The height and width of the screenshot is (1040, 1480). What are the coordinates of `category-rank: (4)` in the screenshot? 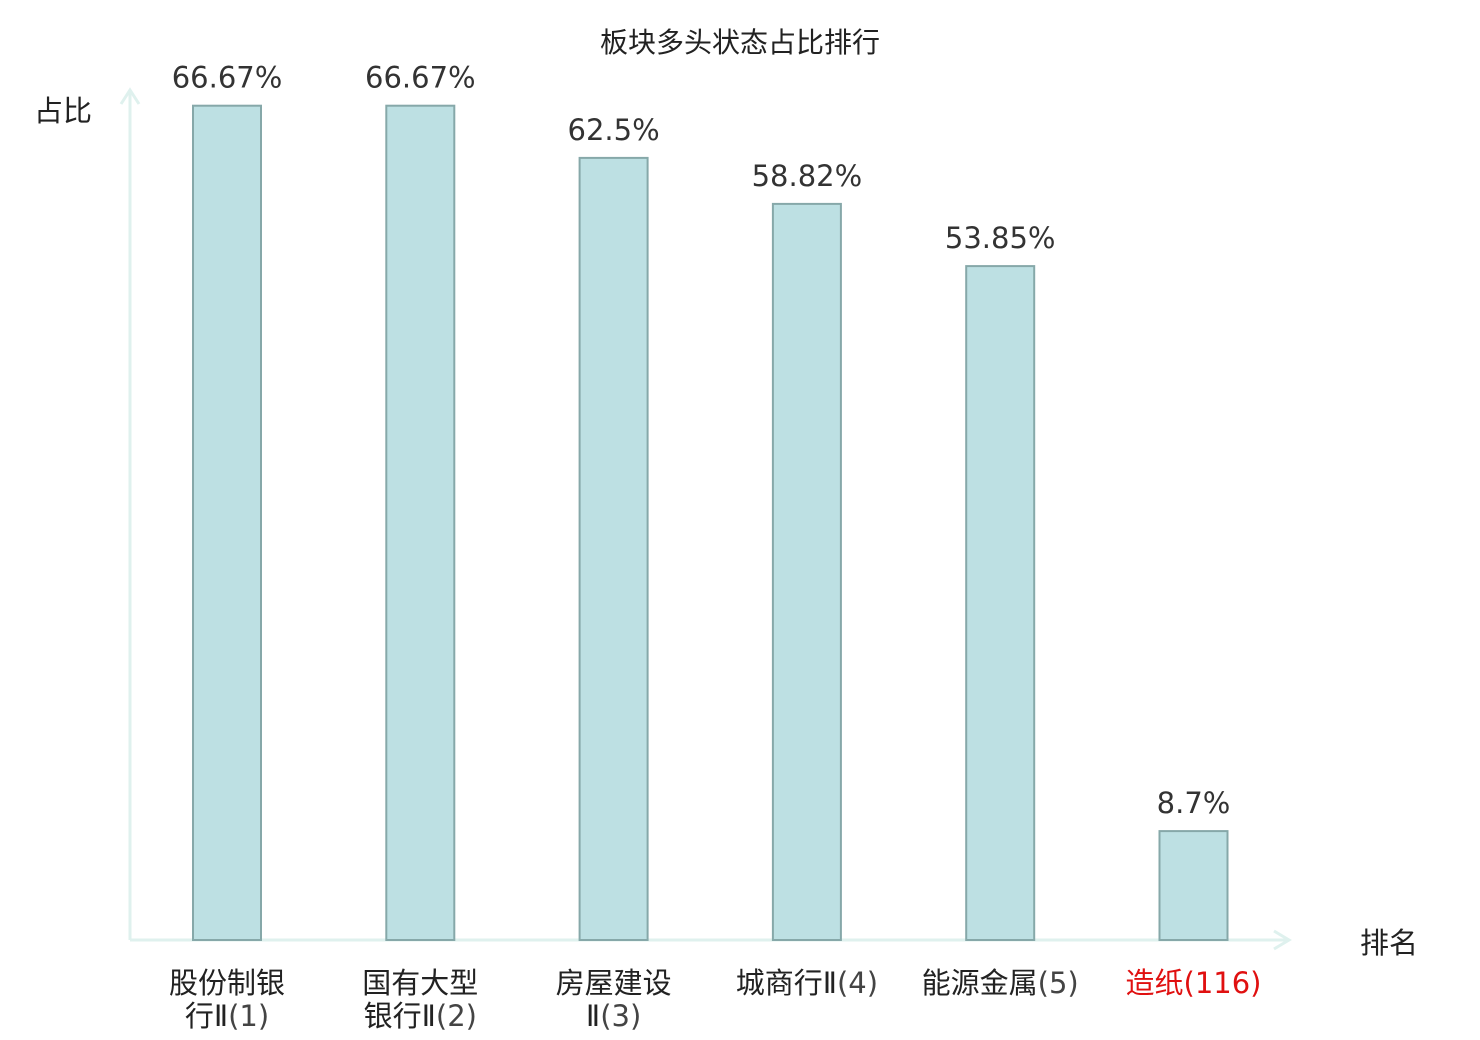 It's located at (857, 983).